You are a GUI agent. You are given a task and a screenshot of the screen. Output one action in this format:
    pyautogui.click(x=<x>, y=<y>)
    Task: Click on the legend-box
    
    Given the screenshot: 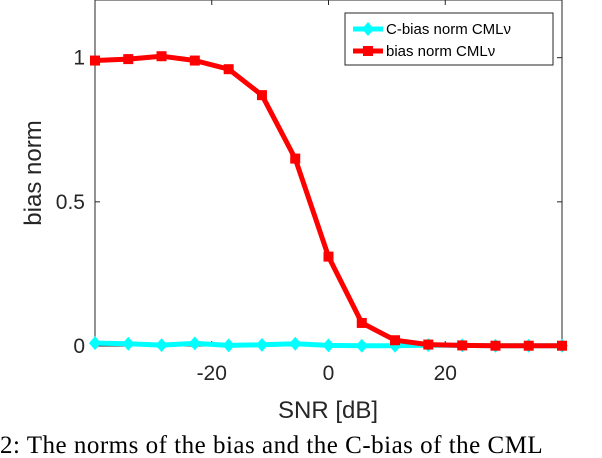 What is the action you would take?
    pyautogui.click(x=449, y=39)
    